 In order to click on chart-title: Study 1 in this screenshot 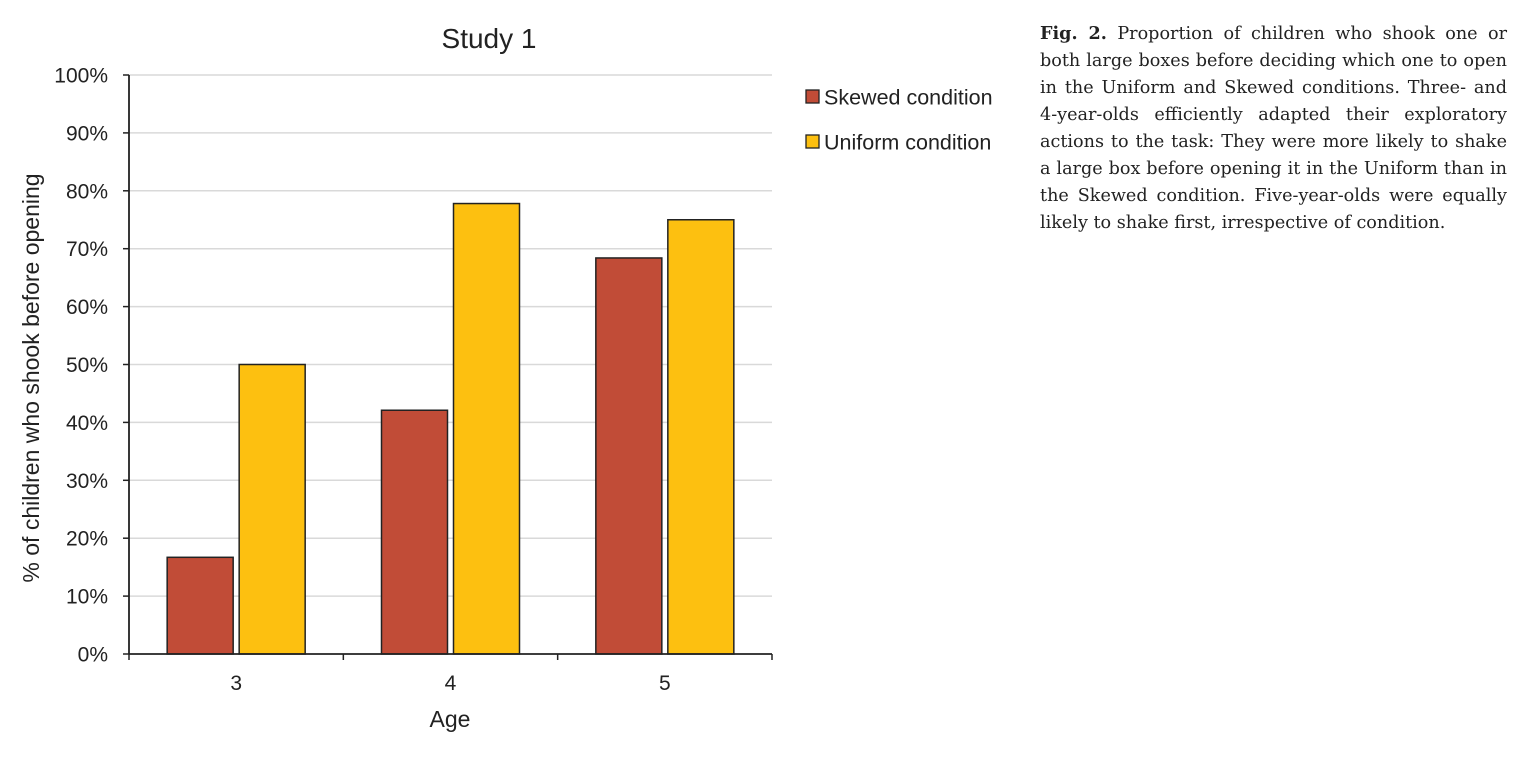, I will do `click(489, 38)`.